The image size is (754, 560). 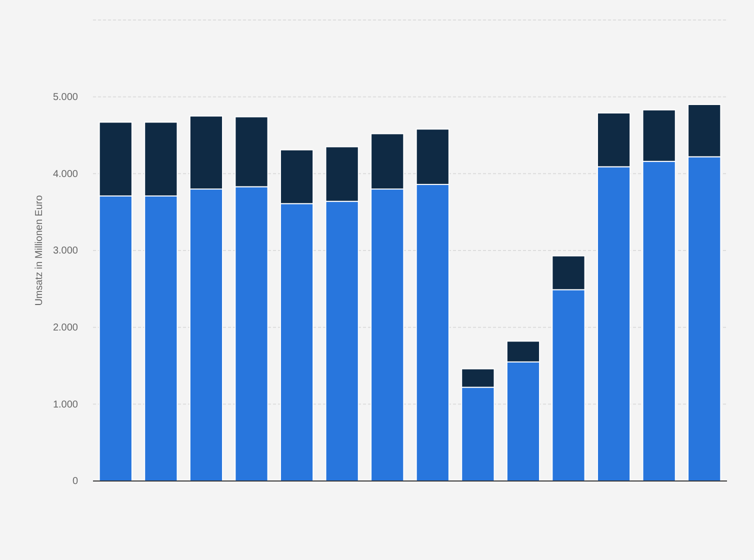 What do you see at coordinates (65, 251) in the screenshot?
I see `y-tick-label: 3.000` at bounding box center [65, 251].